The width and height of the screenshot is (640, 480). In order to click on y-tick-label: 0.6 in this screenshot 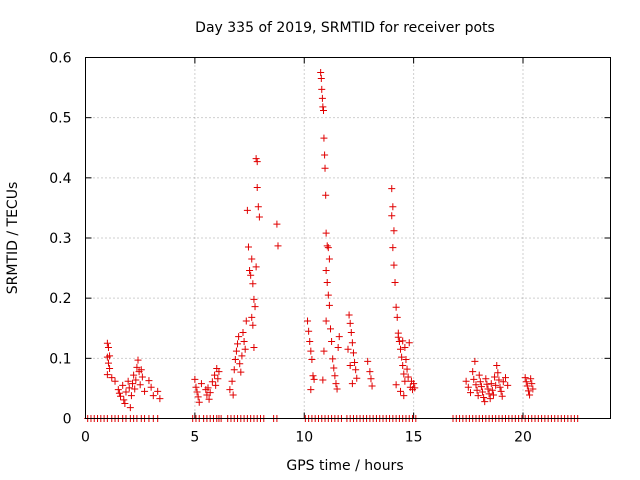, I will do `click(60, 59)`.